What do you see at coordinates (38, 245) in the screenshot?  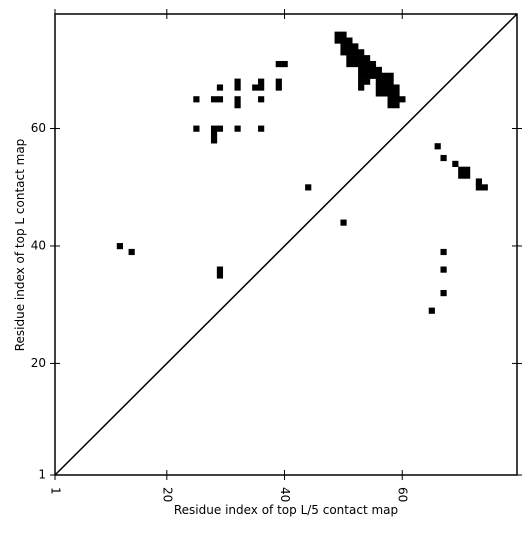 I see `y-tick-label: 40` at bounding box center [38, 245].